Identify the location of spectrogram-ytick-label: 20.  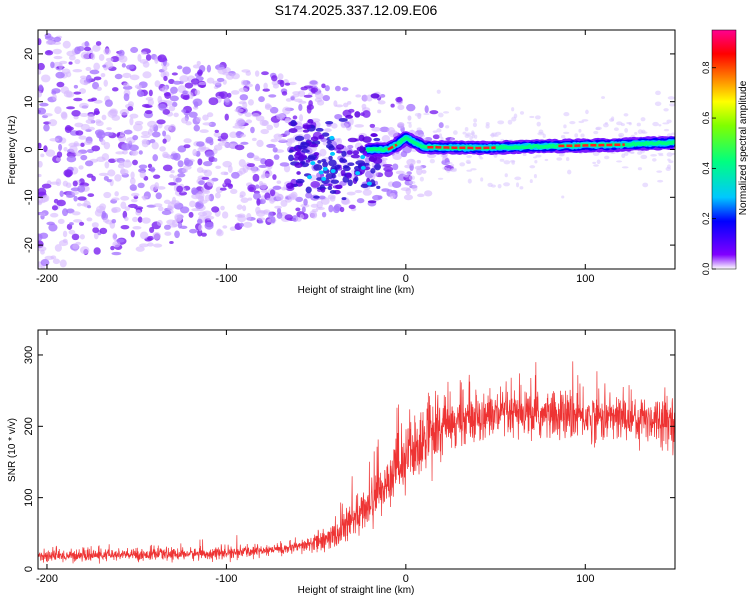
(29, 54).